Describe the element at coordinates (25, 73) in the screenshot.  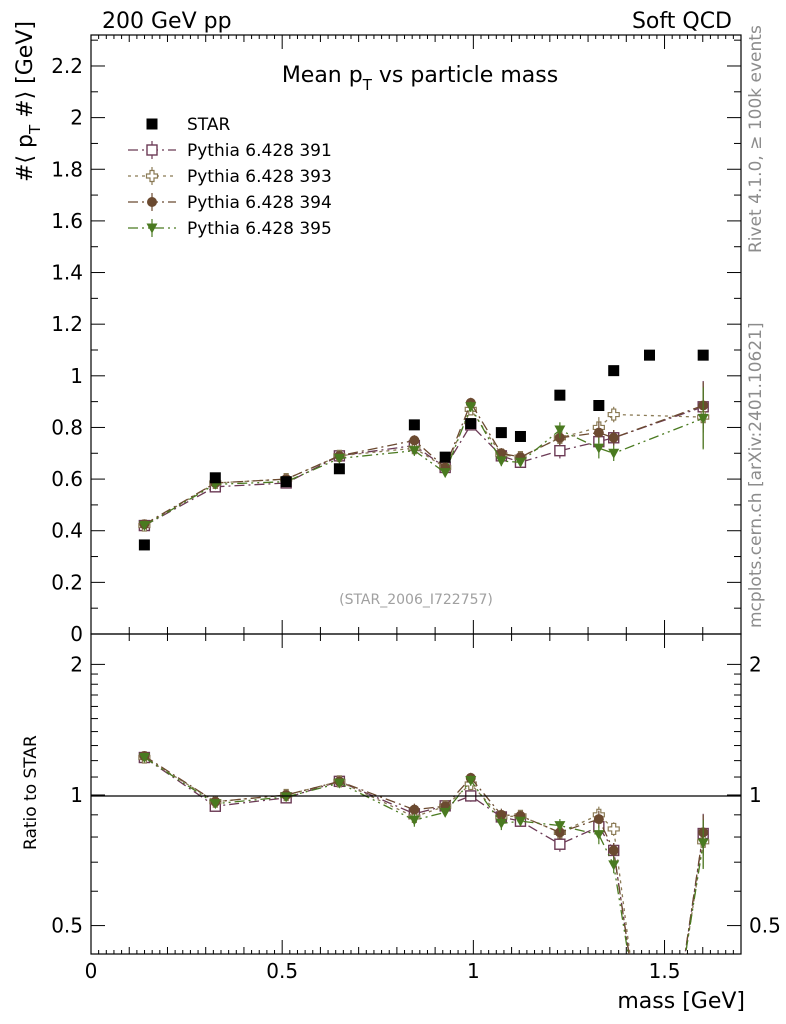
I see `y-axis-label-rest: #⟩ [GeV]` at that location.